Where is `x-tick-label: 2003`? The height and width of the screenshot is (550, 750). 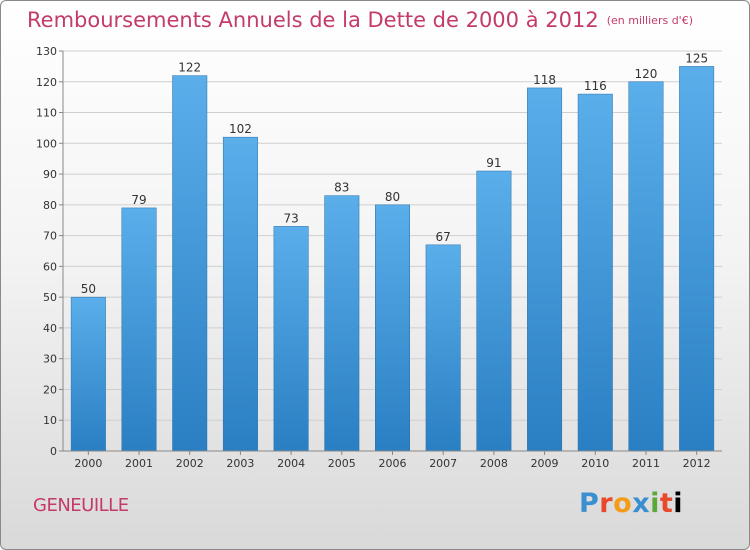 x-tick-label: 2003 is located at coordinates (240, 463).